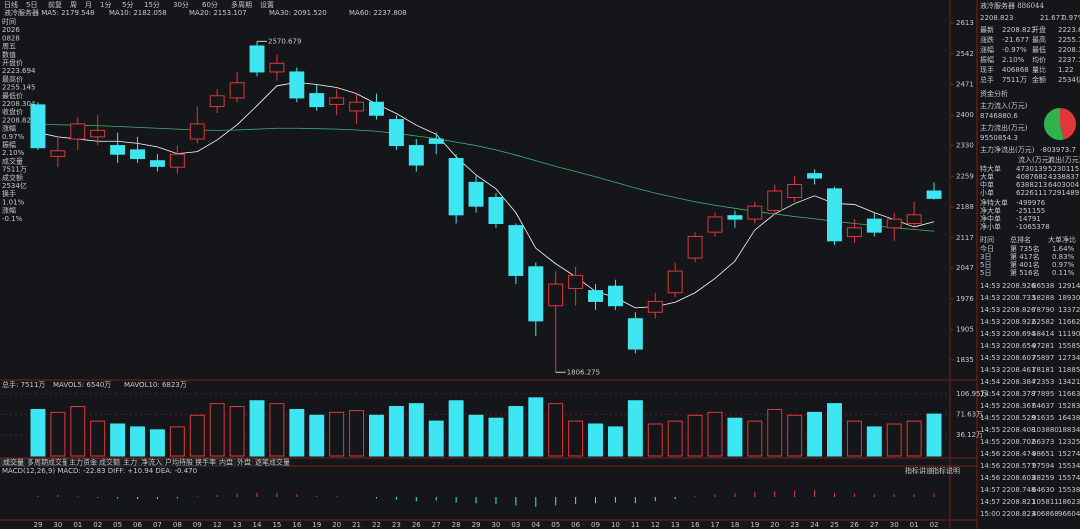  What do you see at coordinates (965, 330) in the screenshot?
I see `y-tick-label: 1905` at bounding box center [965, 330].